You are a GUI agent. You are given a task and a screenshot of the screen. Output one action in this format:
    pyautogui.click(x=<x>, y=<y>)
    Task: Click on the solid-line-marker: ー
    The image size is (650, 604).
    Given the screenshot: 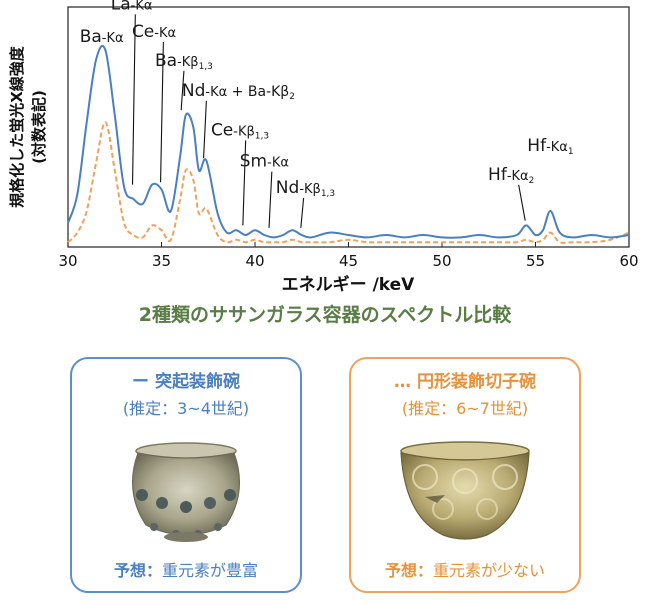 What is the action you would take?
    pyautogui.click(x=141, y=382)
    